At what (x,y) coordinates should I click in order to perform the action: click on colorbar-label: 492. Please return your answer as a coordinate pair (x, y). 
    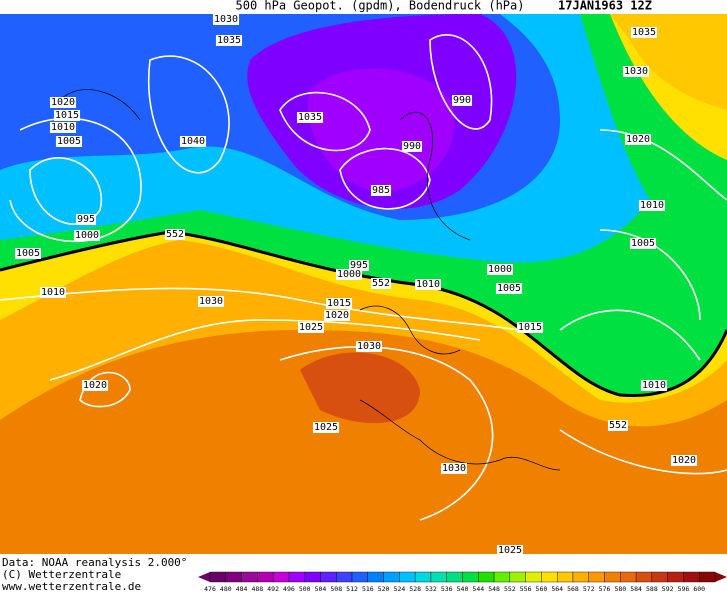
    Looking at the image, I should click on (273, 589).